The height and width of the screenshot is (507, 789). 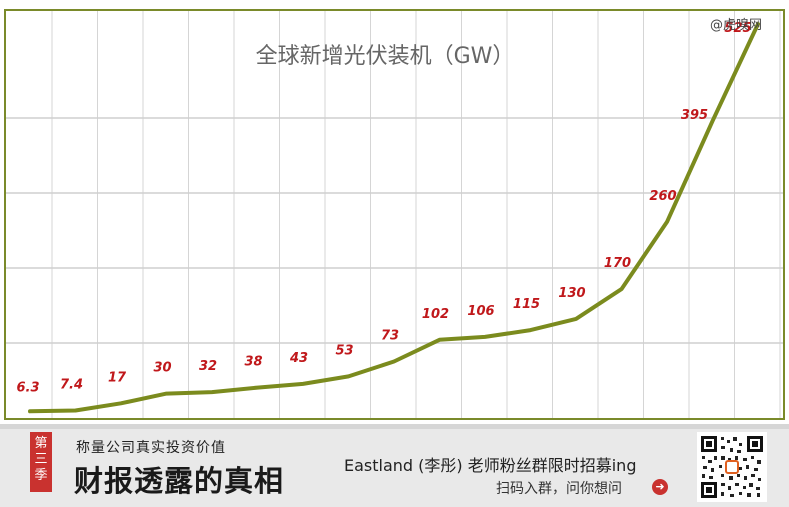 What do you see at coordinates (117, 377) in the screenshot?
I see `data-label: 17` at bounding box center [117, 377].